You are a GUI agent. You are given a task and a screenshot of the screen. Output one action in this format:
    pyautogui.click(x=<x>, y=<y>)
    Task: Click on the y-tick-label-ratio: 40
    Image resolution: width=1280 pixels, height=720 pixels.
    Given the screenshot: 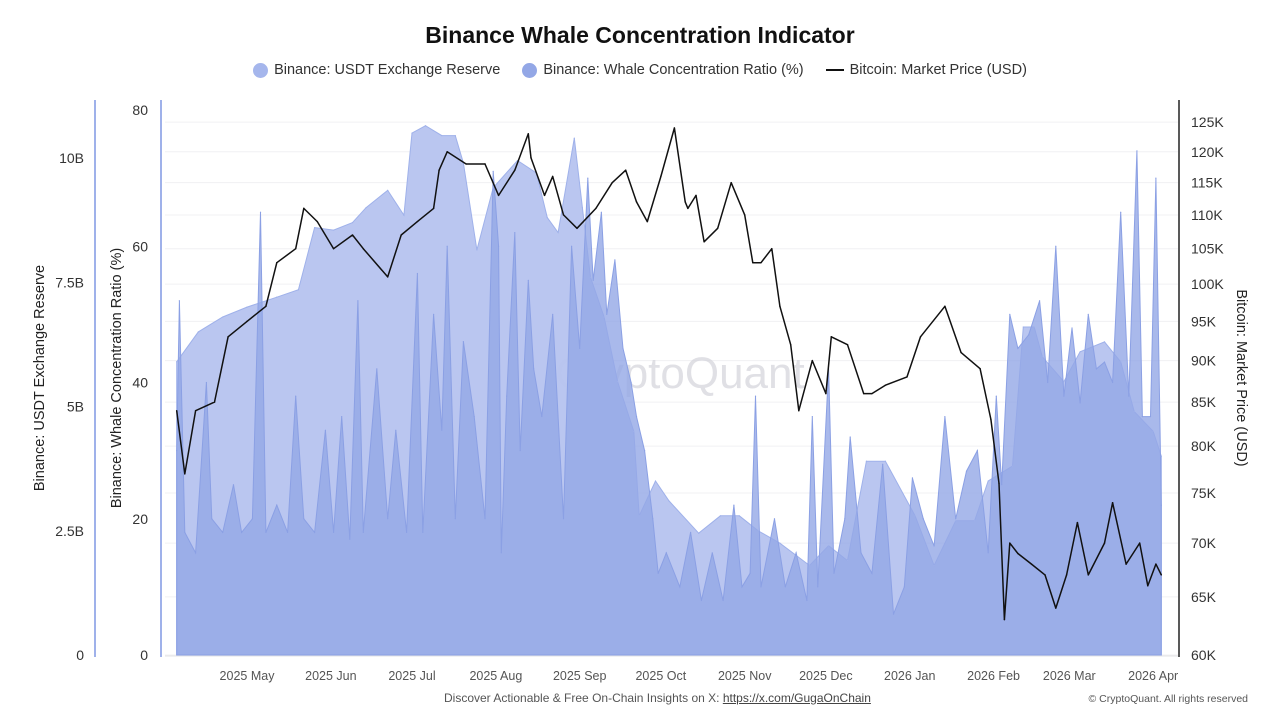 What is the action you would take?
    pyautogui.click(x=140, y=383)
    